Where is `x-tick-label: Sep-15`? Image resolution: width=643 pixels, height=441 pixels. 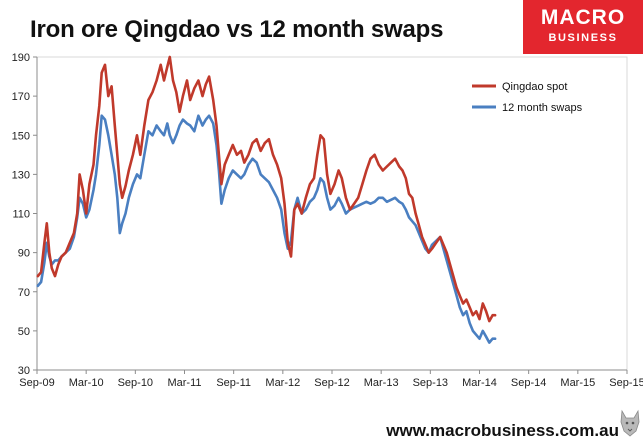
x-tick-label: Sep-15 is located at coordinates (626, 383).